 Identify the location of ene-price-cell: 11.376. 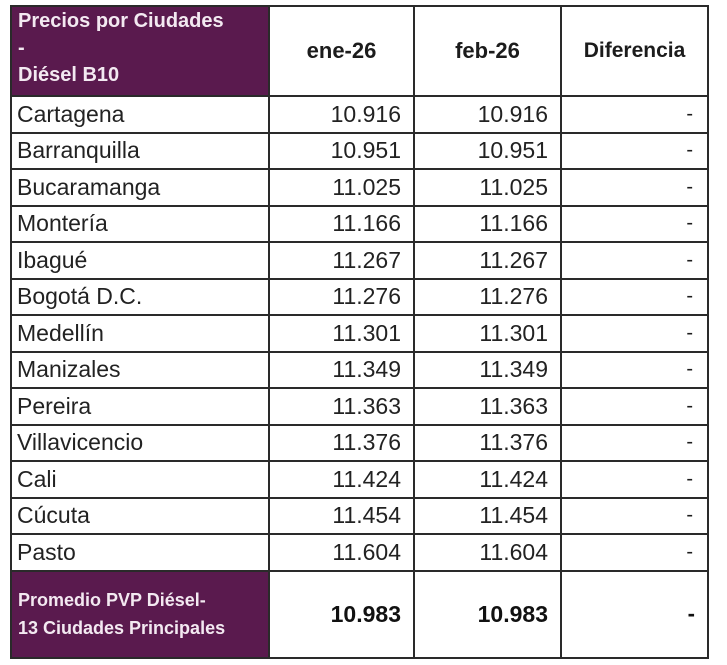
(341, 442).